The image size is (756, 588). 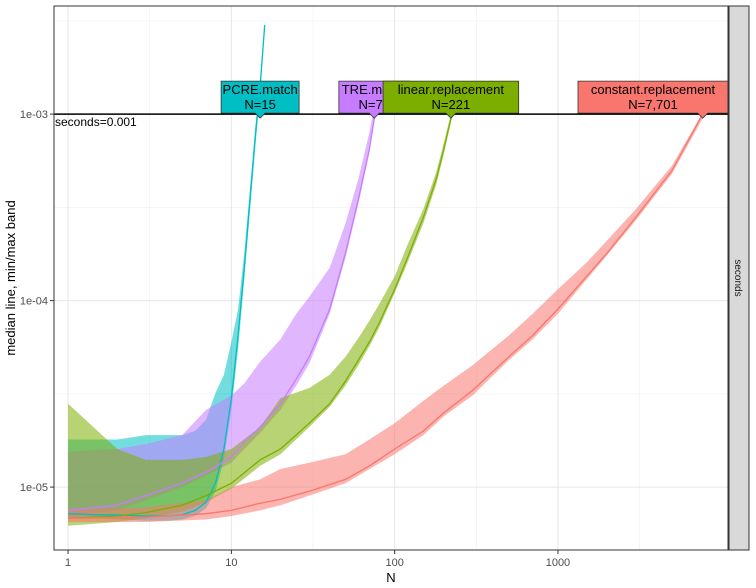 I want to click on annotation-box-pcre-match, so click(x=260, y=99).